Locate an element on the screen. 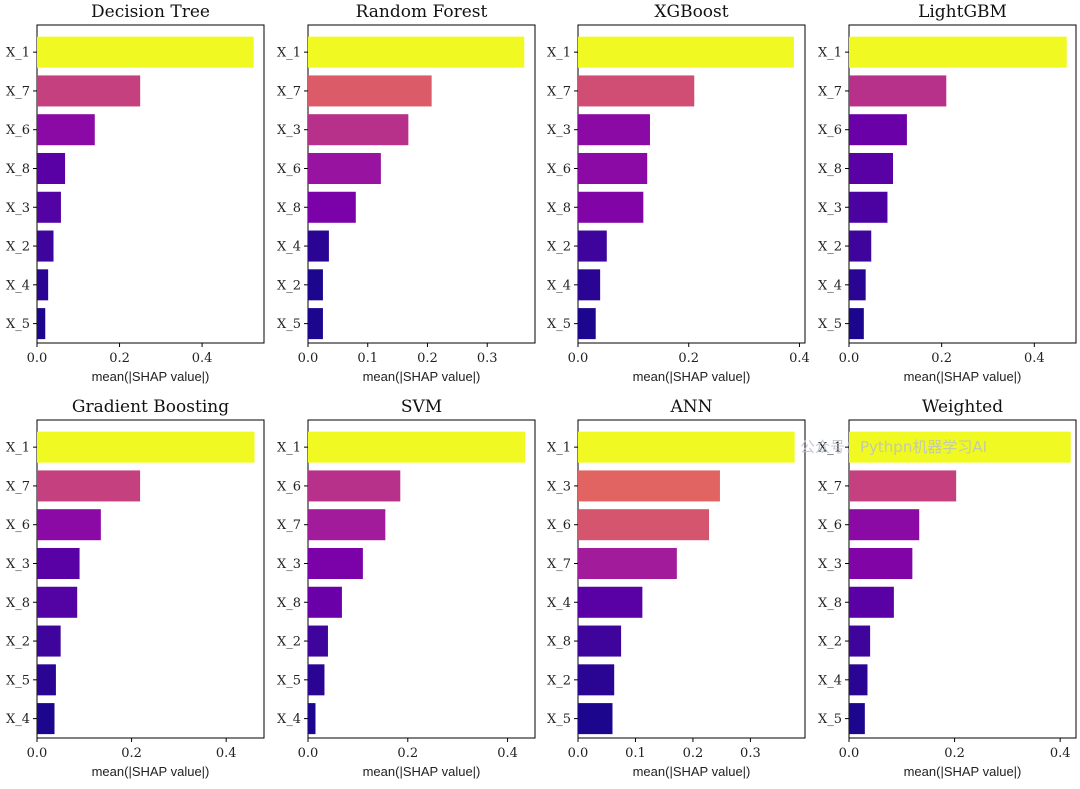 The height and width of the screenshot is (789, 1080). panel-title: Decision Tree is located at coordinates (150, 12).